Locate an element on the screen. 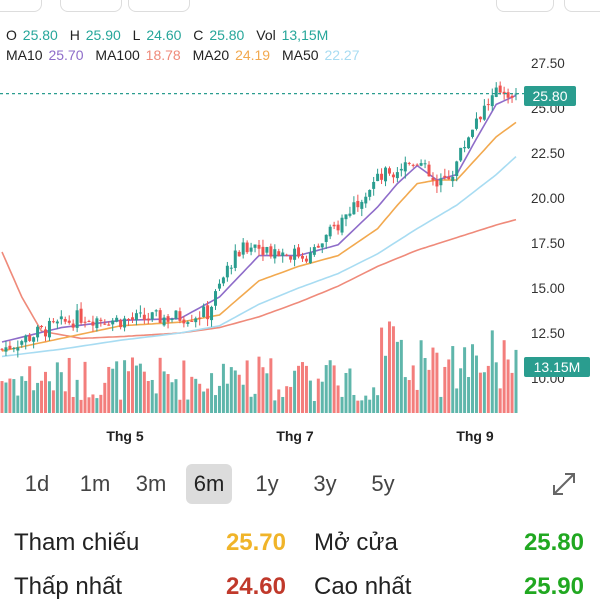  tab-6m: 6m is located at coordinates (209, 484).